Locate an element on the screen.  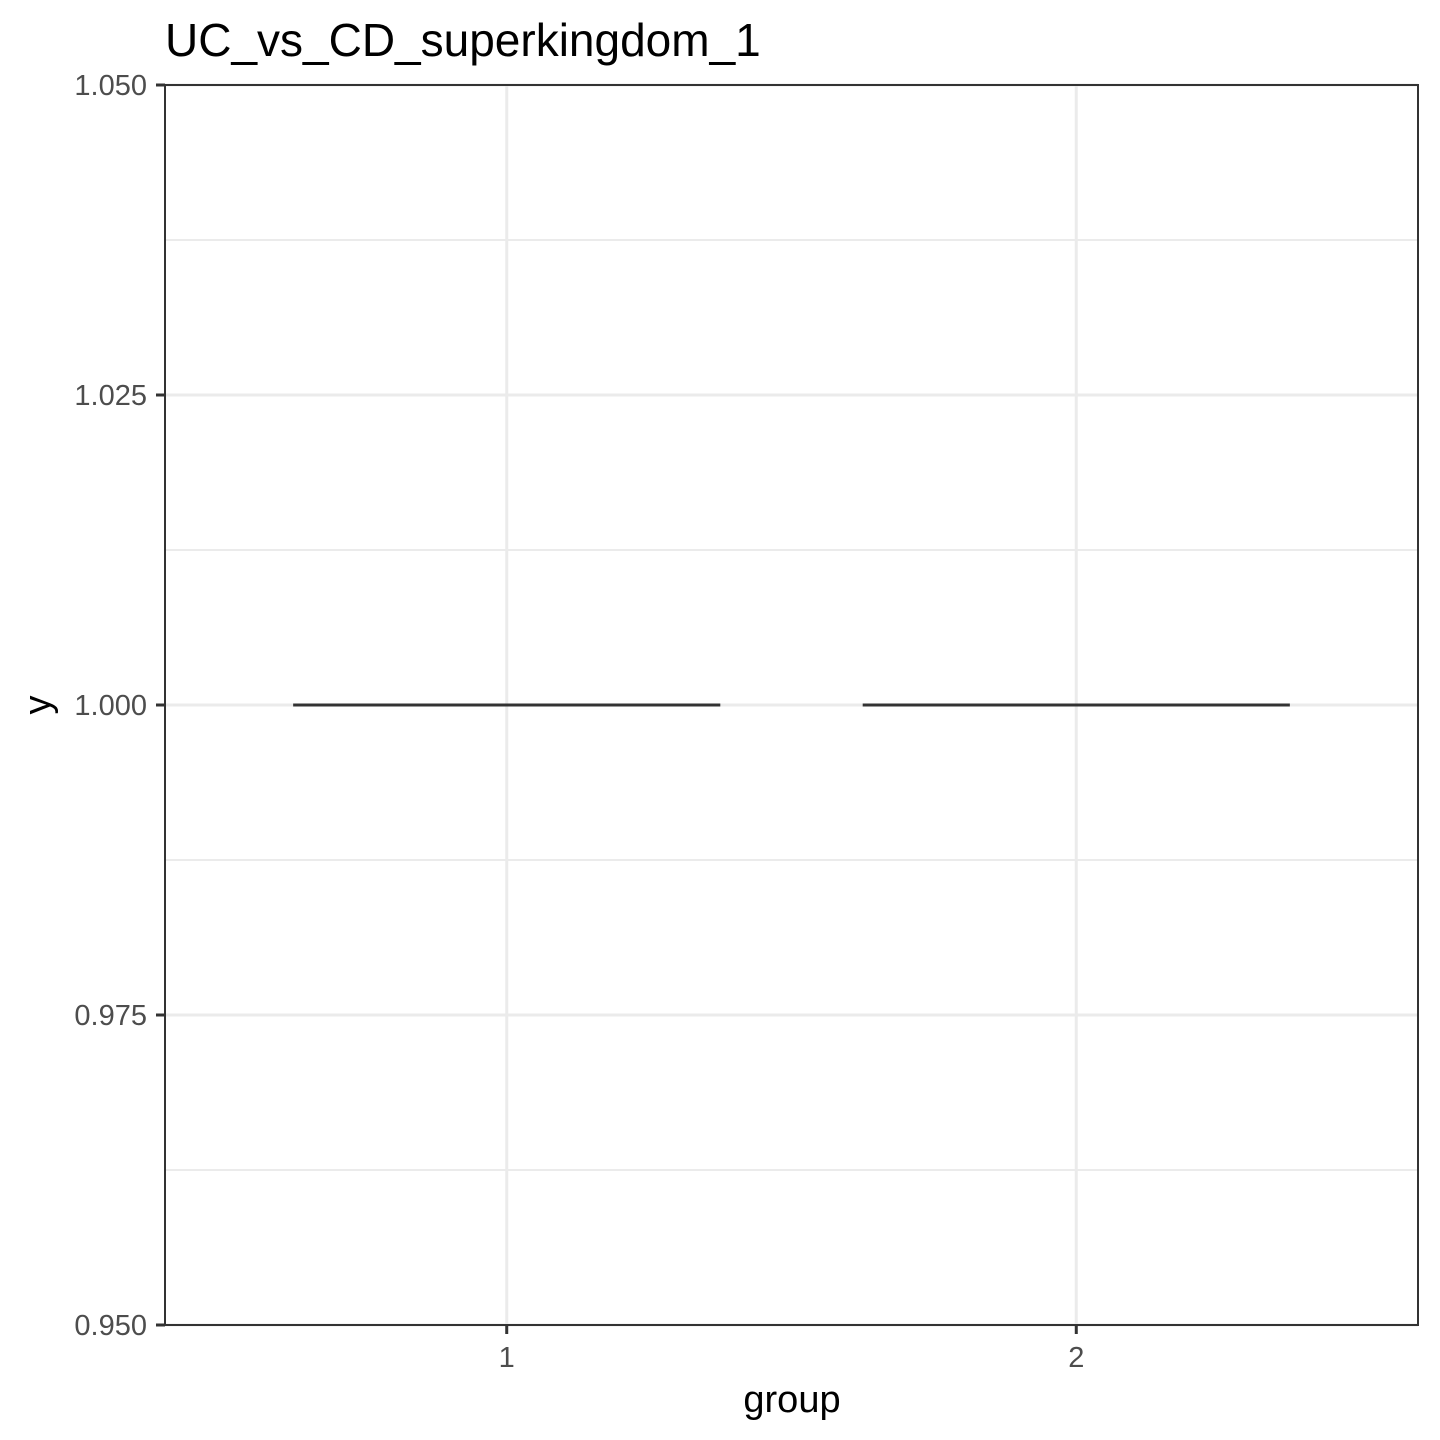
y-tick-label: 1.000 is located at coordinates (110, 706).